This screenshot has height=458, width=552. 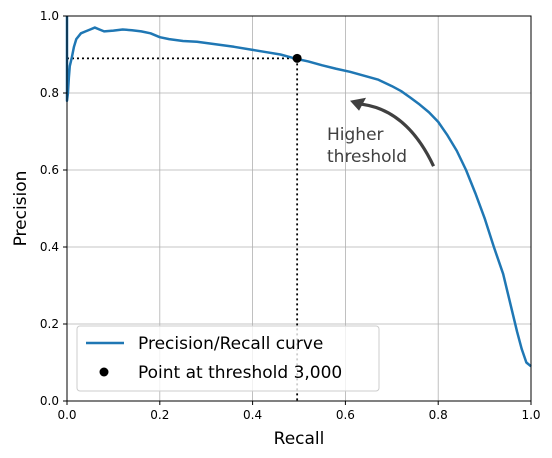 What do you see at coordinates (49, 170) in the screenshot?
I see `y-tick-label-3: 0.6` at bounding box center [49, 170].